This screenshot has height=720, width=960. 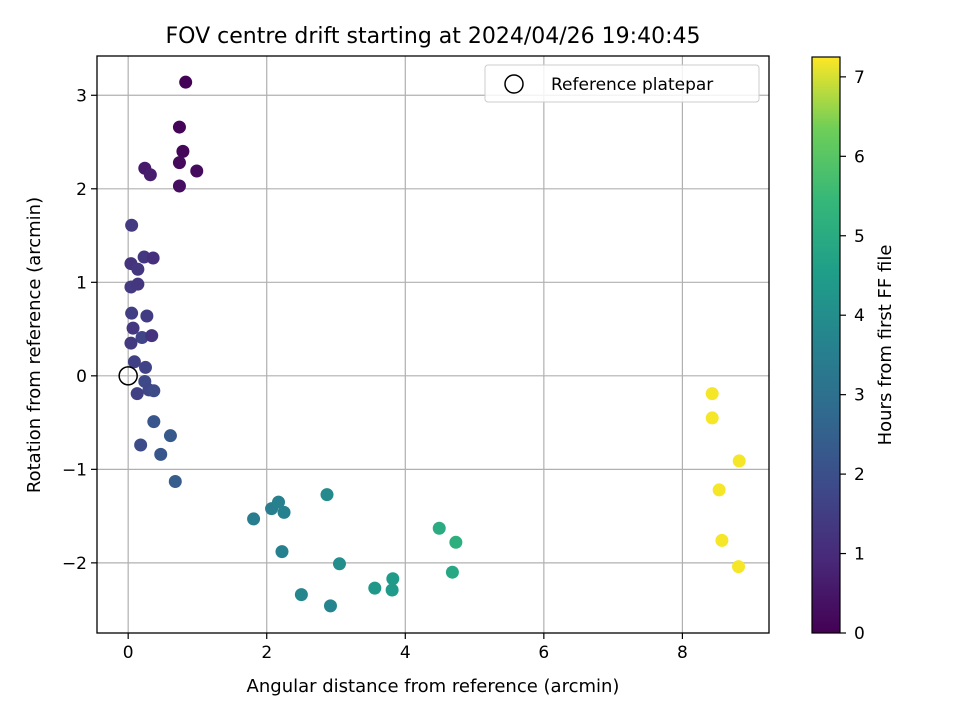 What do you see at coordinates (128, 376) in the screenshot?
I see `reference-marker` at bounding box center [128, 376].